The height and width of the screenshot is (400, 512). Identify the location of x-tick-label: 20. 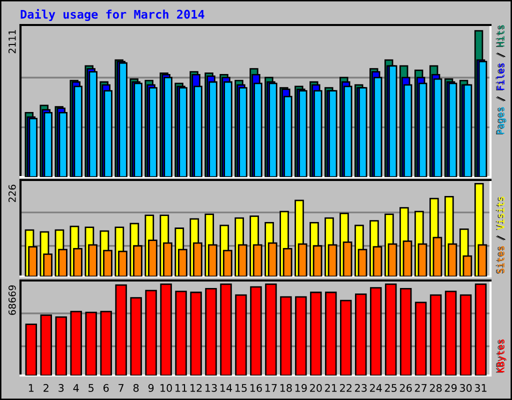
(316, 388).